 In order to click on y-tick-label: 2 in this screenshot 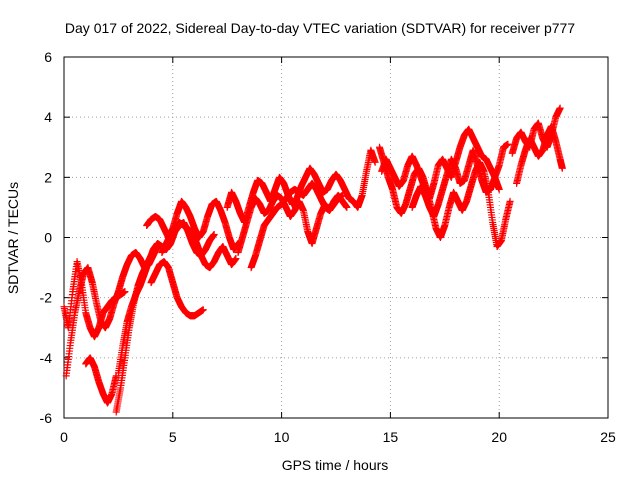, I will do `click(48, 177)`.